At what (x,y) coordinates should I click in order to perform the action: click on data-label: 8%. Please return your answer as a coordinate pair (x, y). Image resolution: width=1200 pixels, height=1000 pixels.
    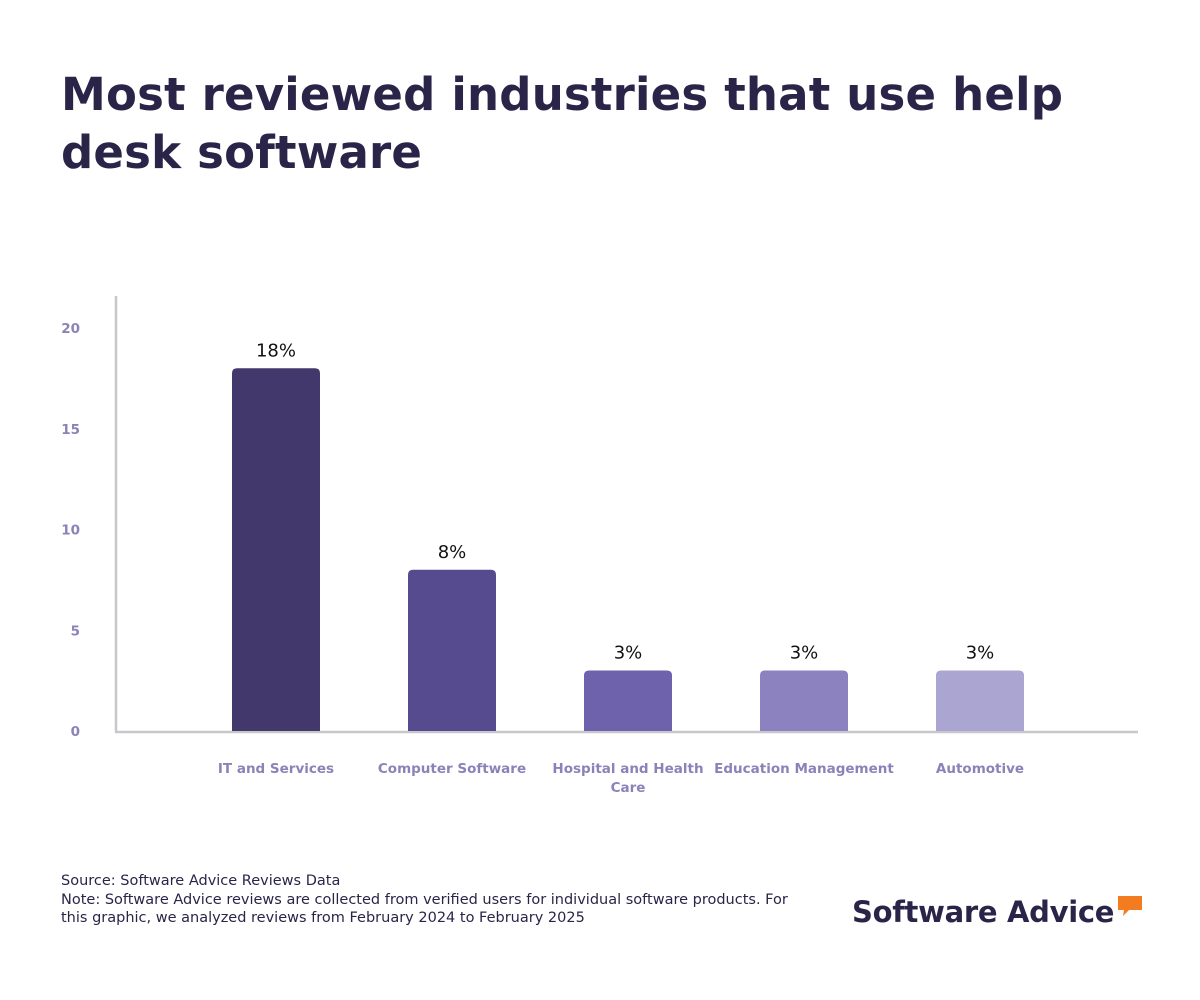
    Looking at the image, I should click on (452, 552).